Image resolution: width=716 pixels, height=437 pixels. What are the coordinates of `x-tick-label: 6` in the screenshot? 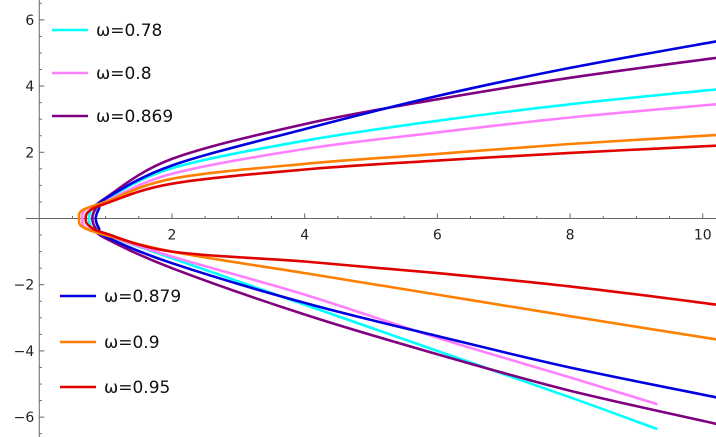 It's located at (437, 236).